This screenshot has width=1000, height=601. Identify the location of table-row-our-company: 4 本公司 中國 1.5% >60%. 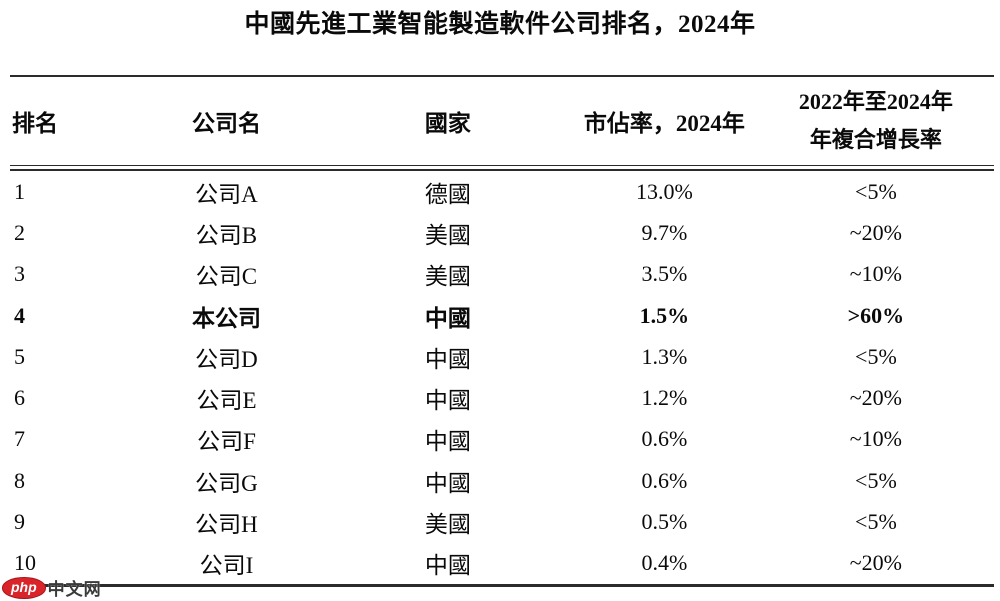
(502, 315).